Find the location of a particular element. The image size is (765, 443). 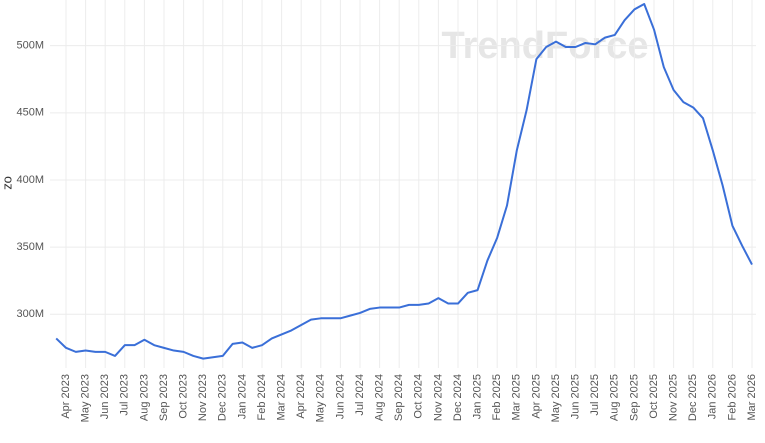

x-tick-label: Mar 2026 is located at coordinates (752, 397).